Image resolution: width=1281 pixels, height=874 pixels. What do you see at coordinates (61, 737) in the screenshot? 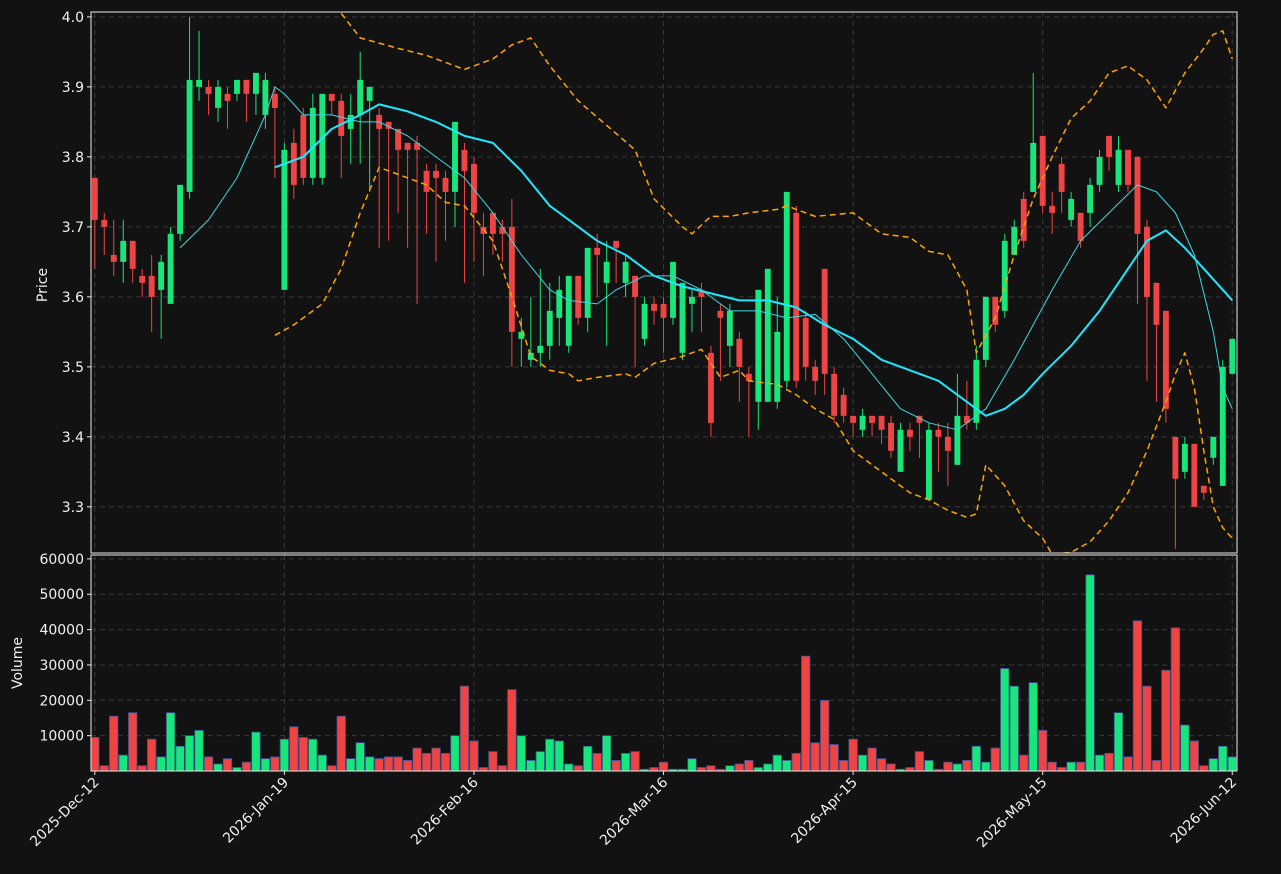
I see `y-tick-label: 10000` at bounding box center [61, 737].